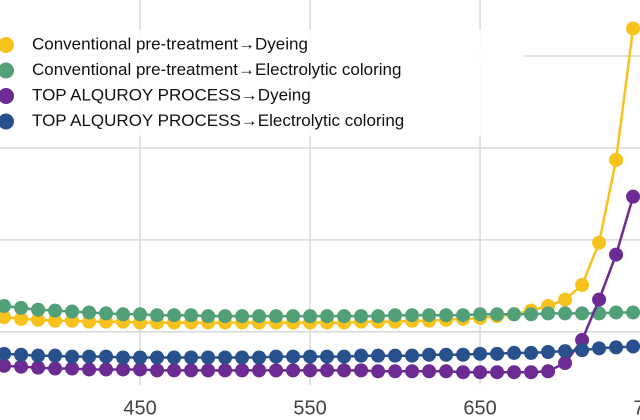  What do you see at coordinates (381, 408) in the screenshot?
I see `x-axis: 450 550 650 750` at bounding box center [381, 408].